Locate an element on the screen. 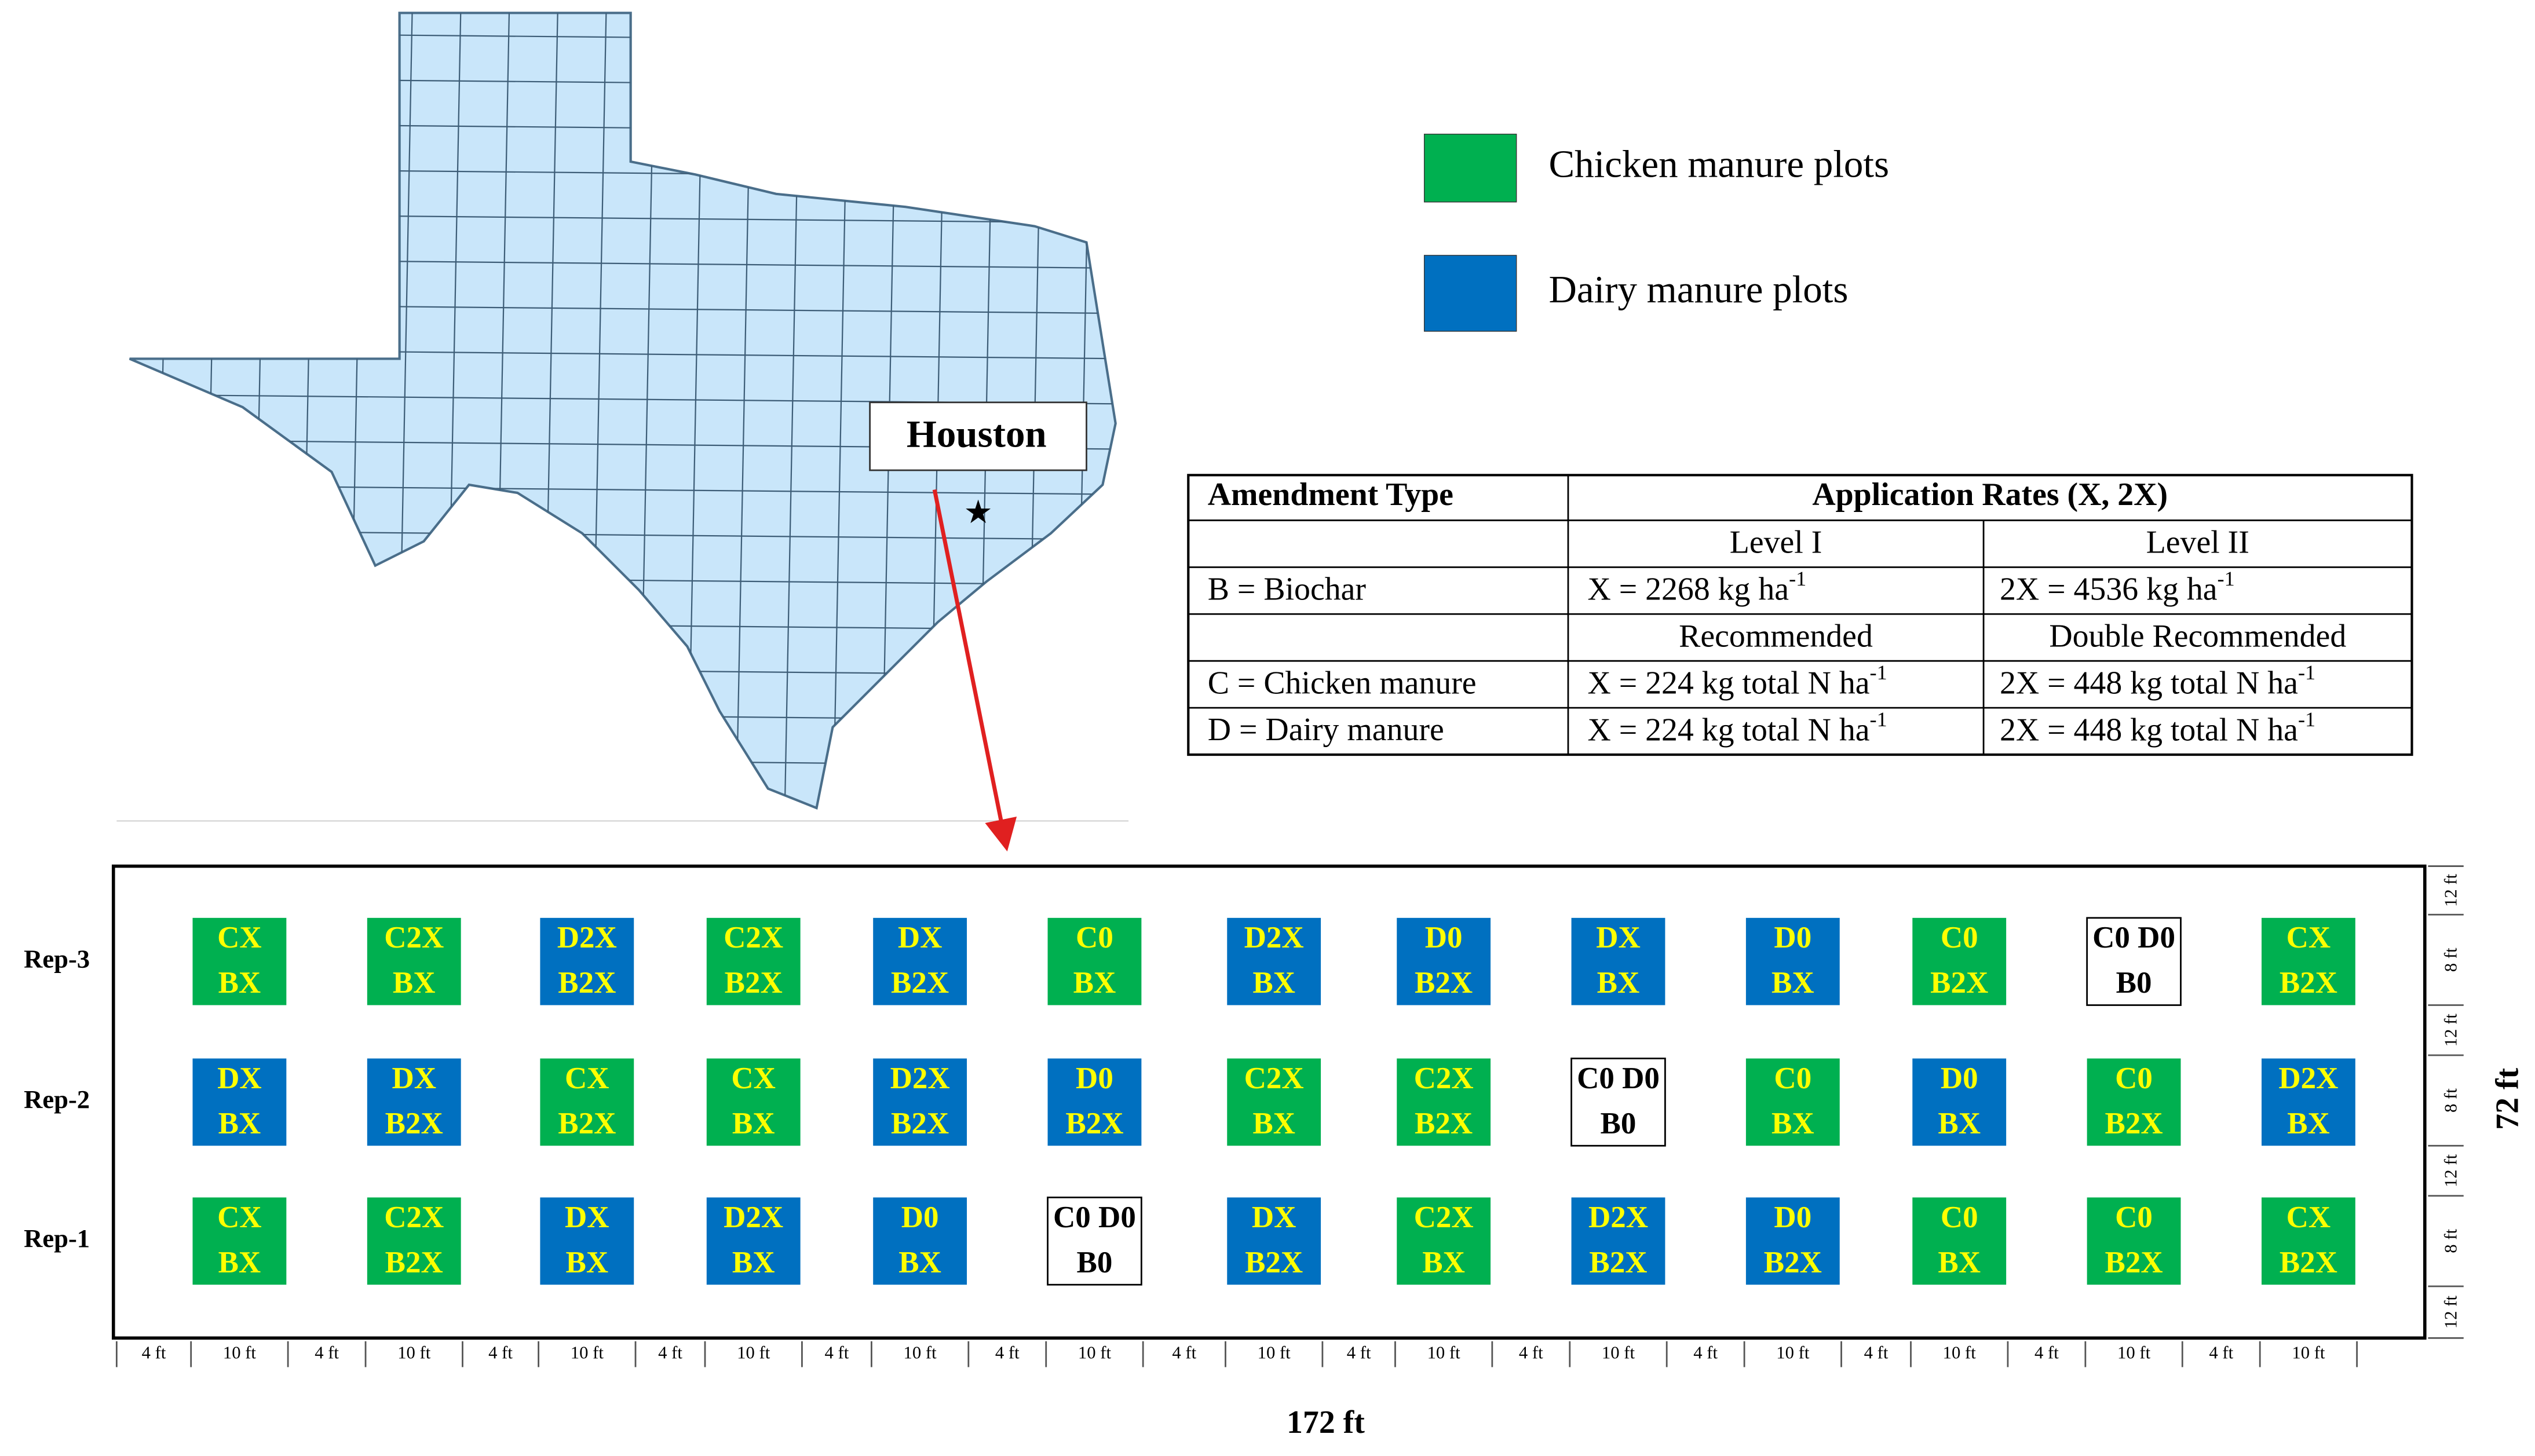  plot-label: B0 is located at coordinates (1095, 1263).